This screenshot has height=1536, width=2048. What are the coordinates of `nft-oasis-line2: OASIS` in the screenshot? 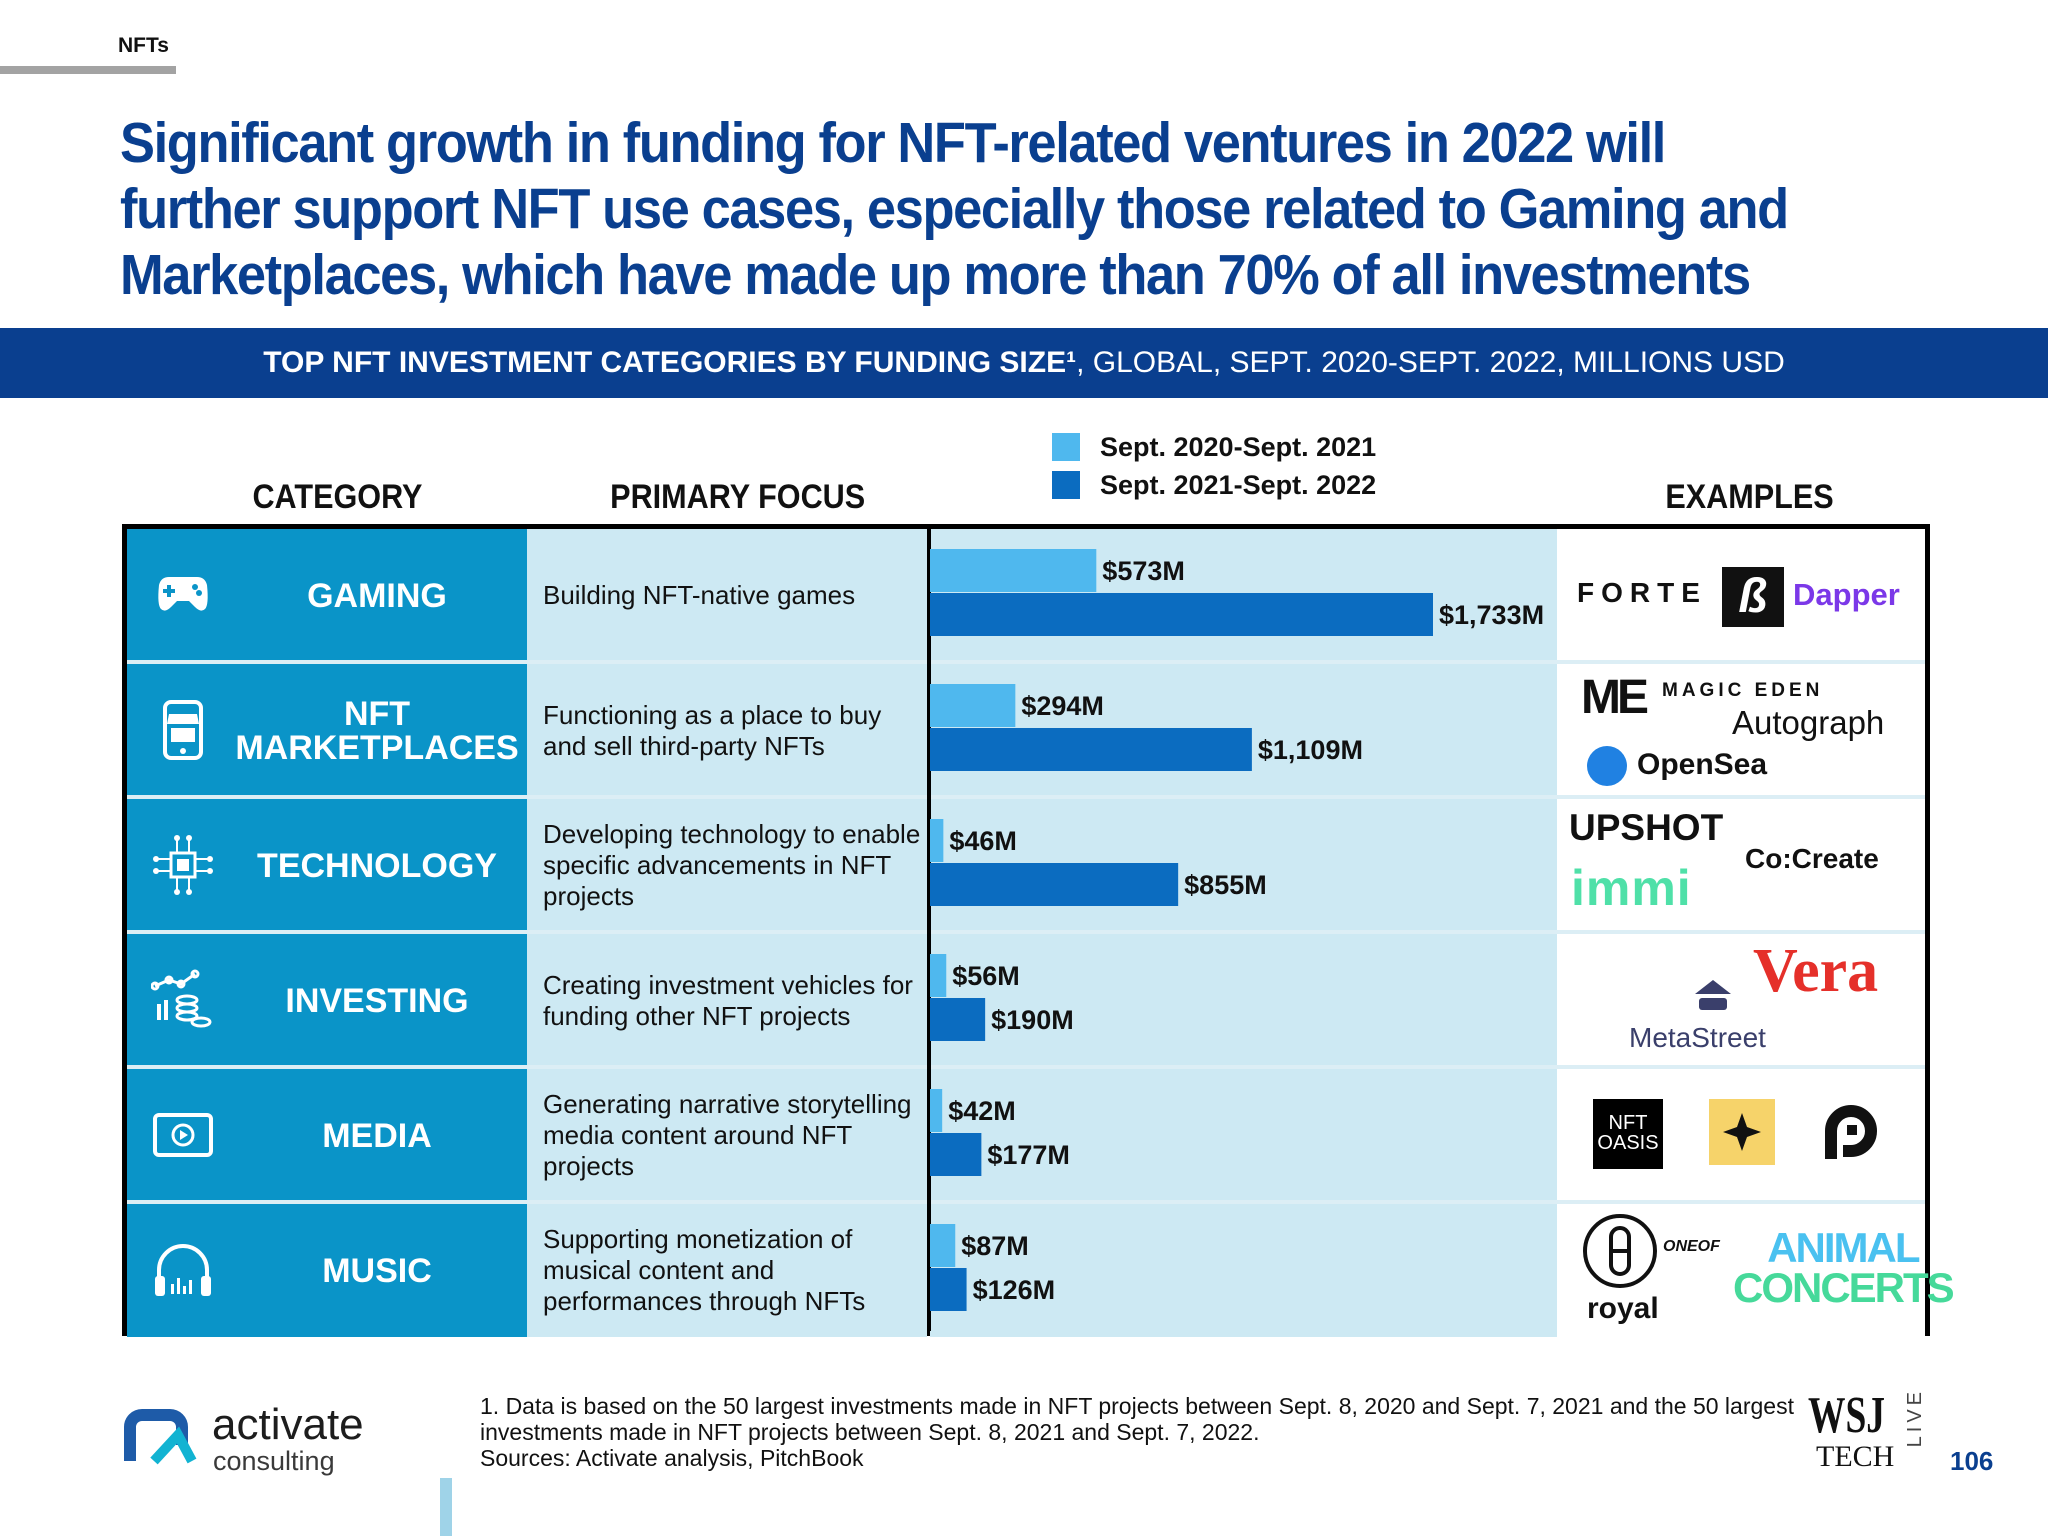 It's located at (1628, 1143).